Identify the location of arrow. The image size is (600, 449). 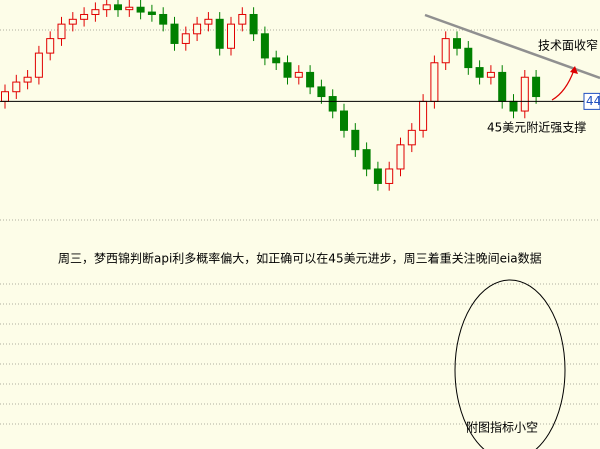
(563, 85).